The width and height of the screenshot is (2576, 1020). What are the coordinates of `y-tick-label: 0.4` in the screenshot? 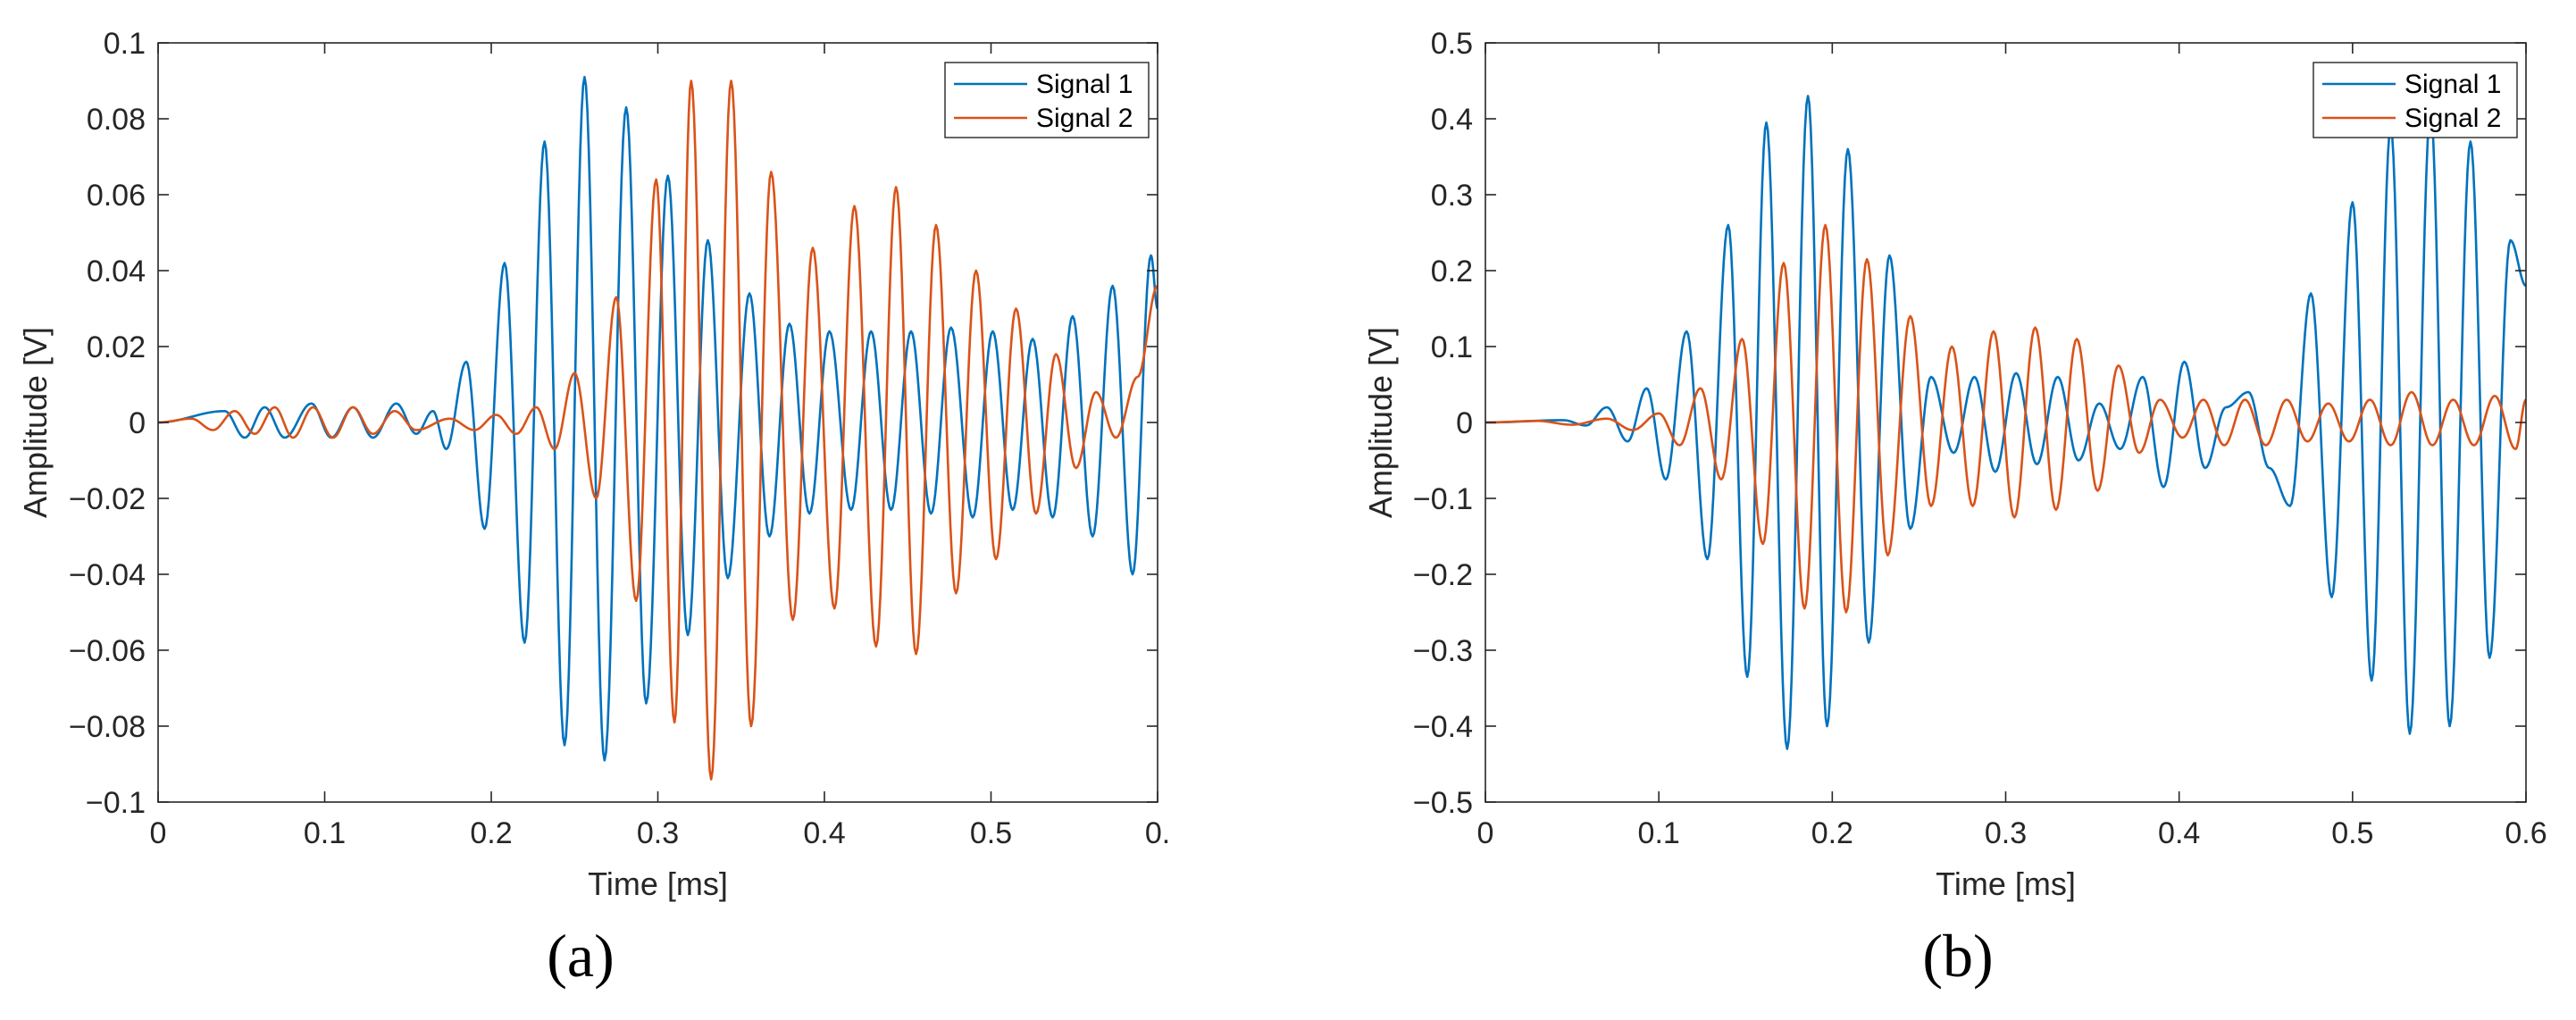 It's located at (1452, 120).